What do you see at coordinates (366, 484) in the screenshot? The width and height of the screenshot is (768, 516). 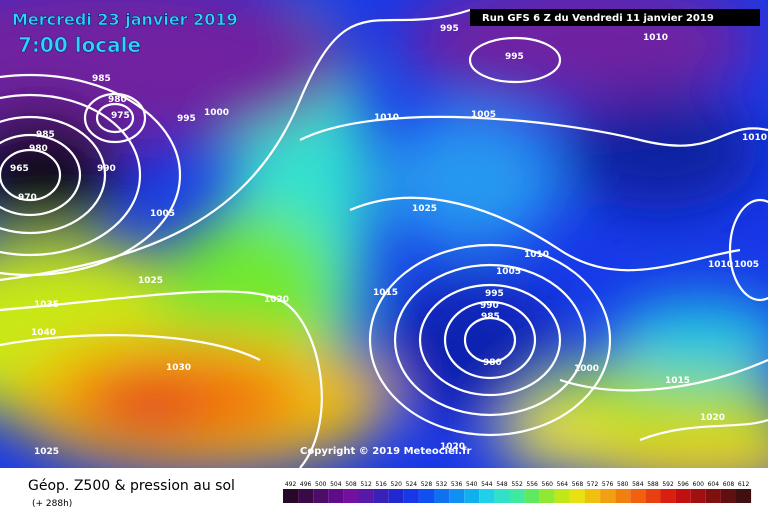 I see `colorbar-label: 512` at bounding box center [366, 484].